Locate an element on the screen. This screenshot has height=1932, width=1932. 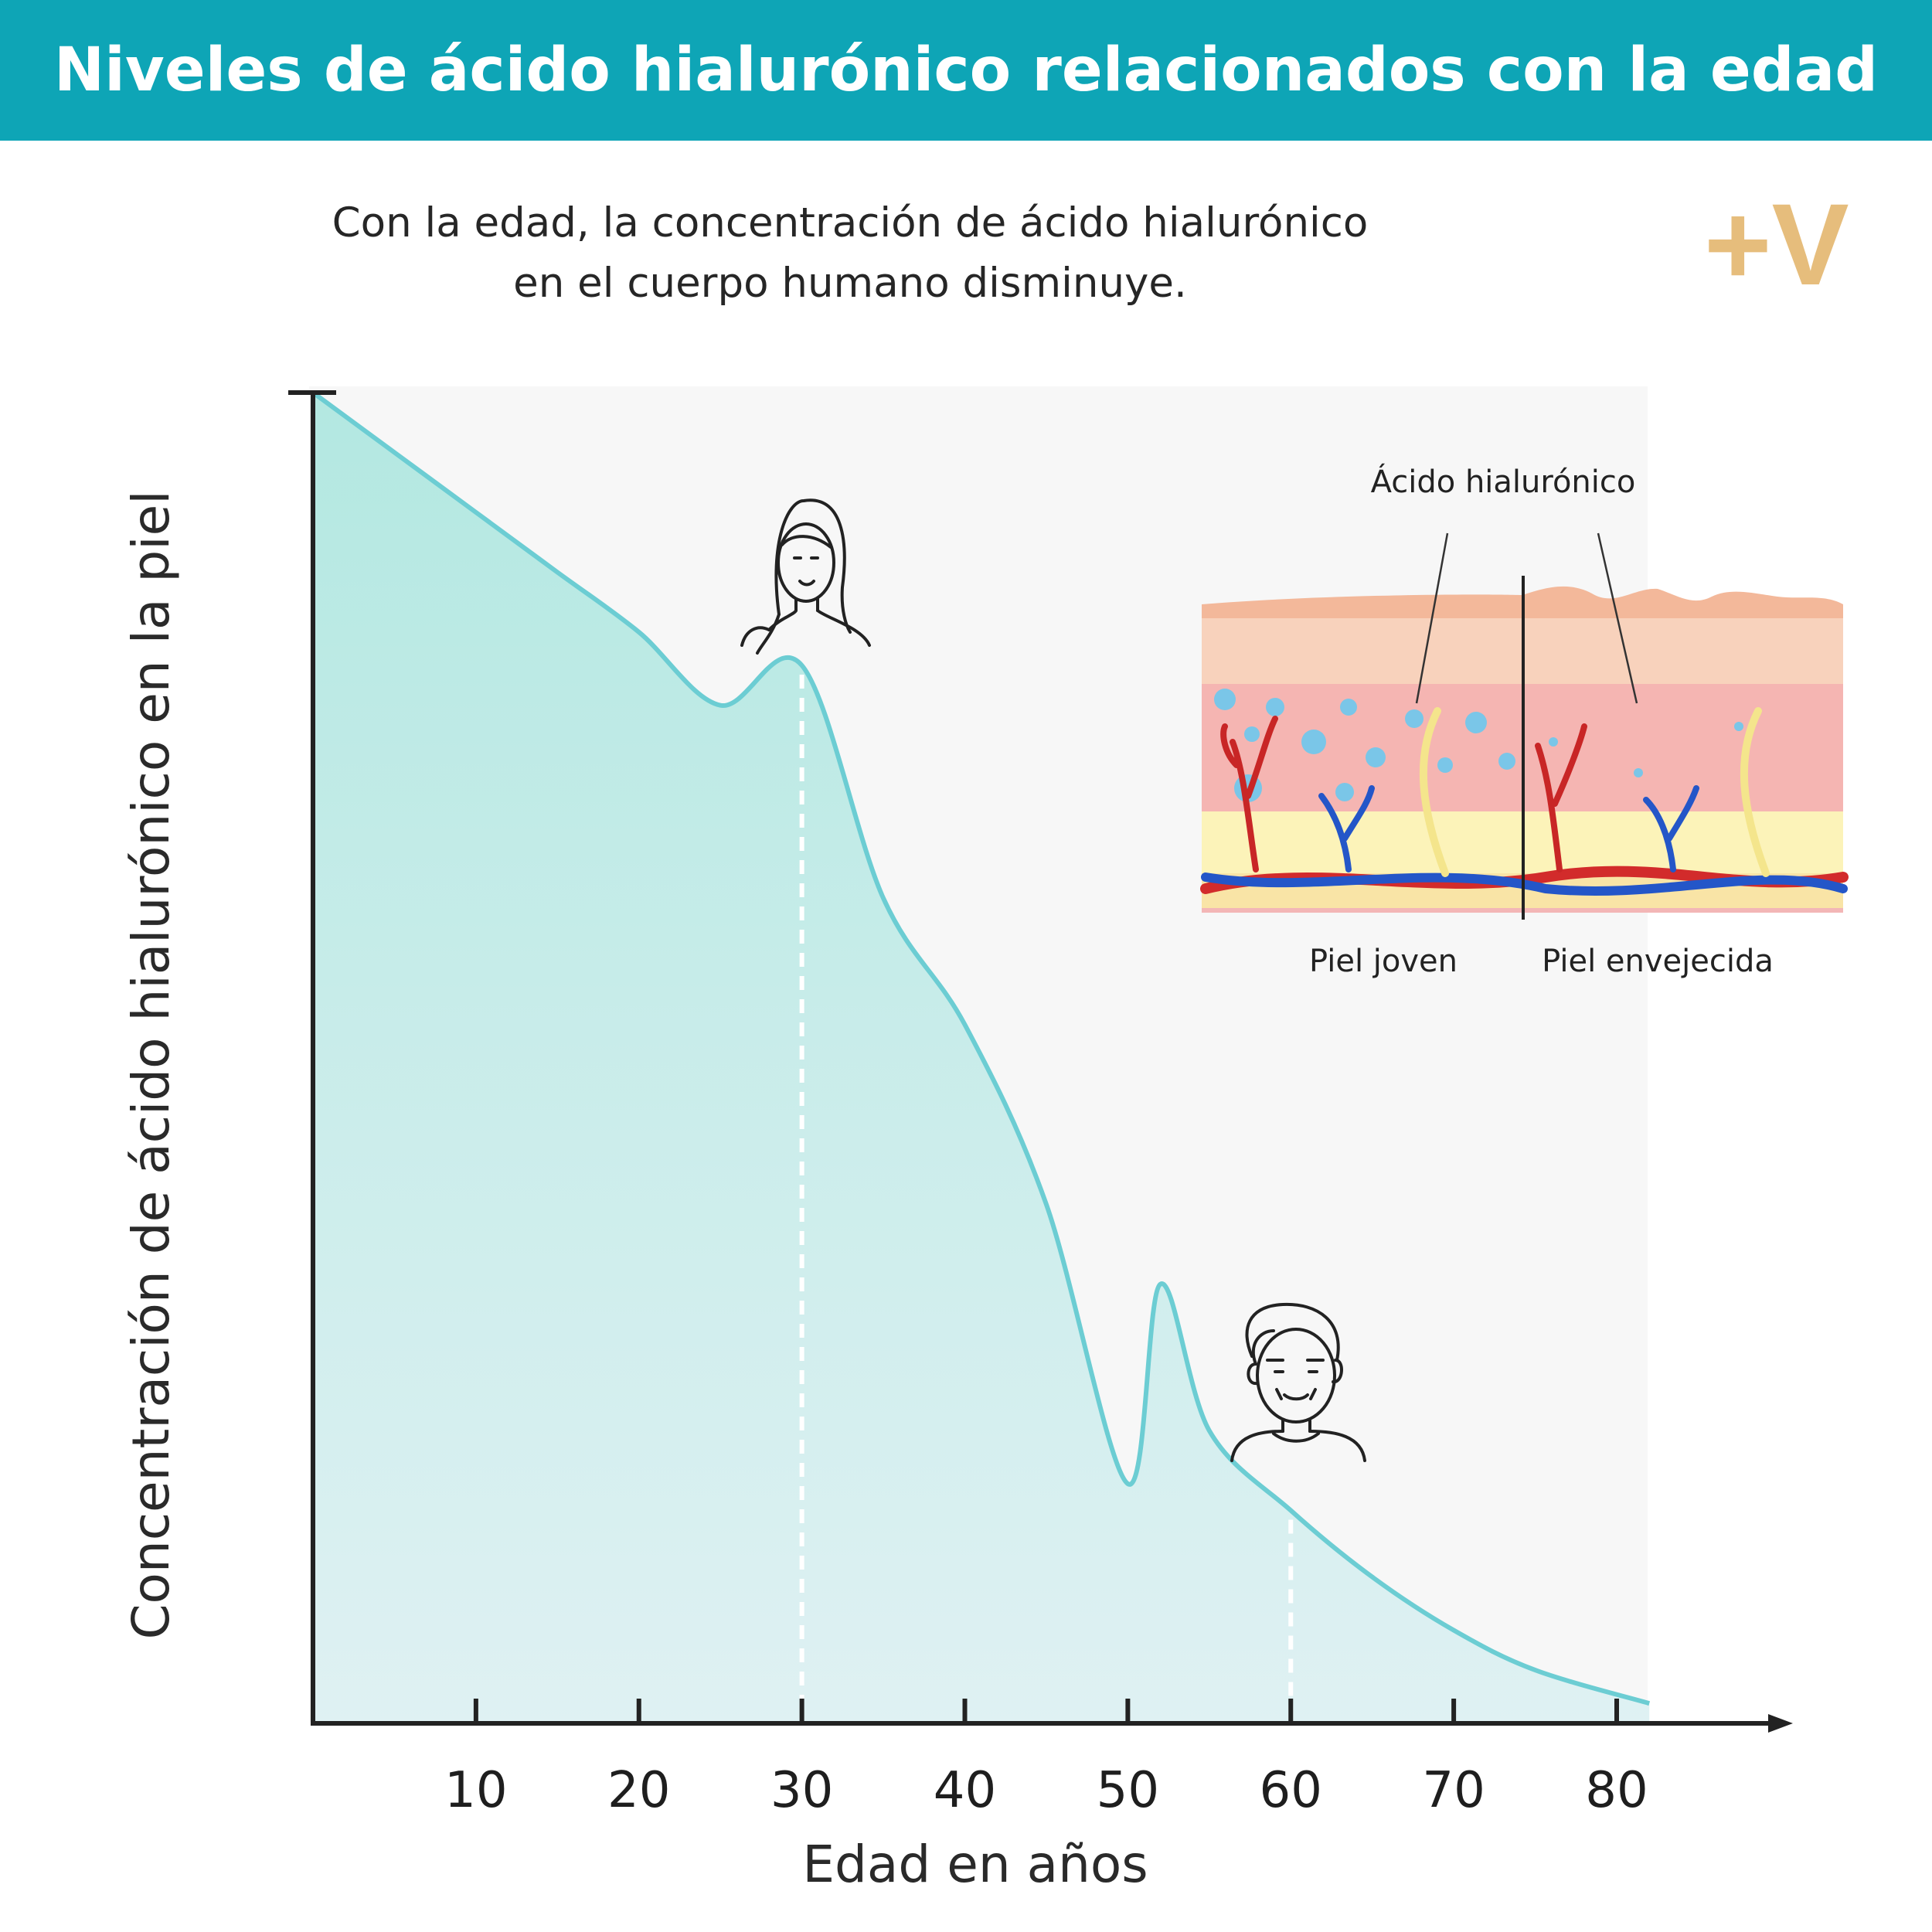
title-banner is located at coordinates (966, 70).